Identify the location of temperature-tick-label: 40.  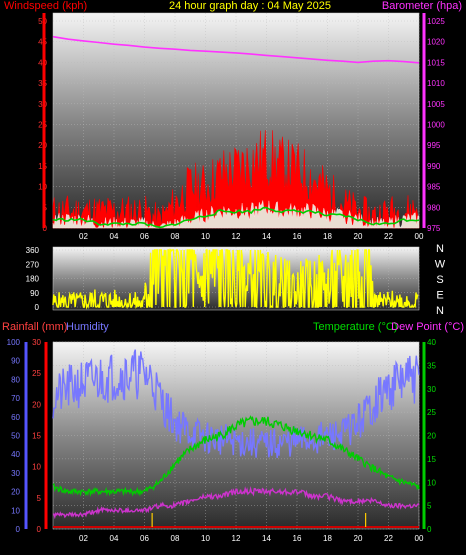
(431, 342).